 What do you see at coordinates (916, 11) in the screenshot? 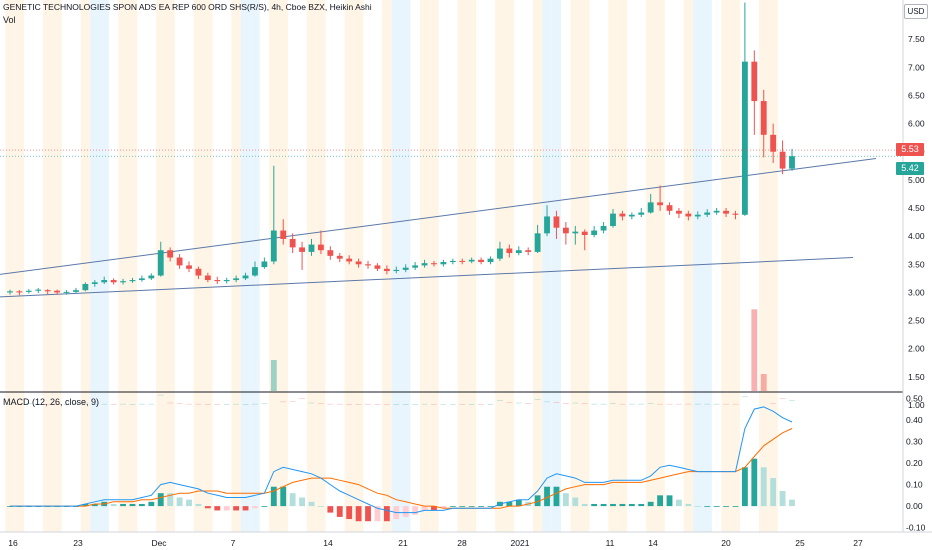
I see `currency-label: USD` at bounding box center [916, 11].